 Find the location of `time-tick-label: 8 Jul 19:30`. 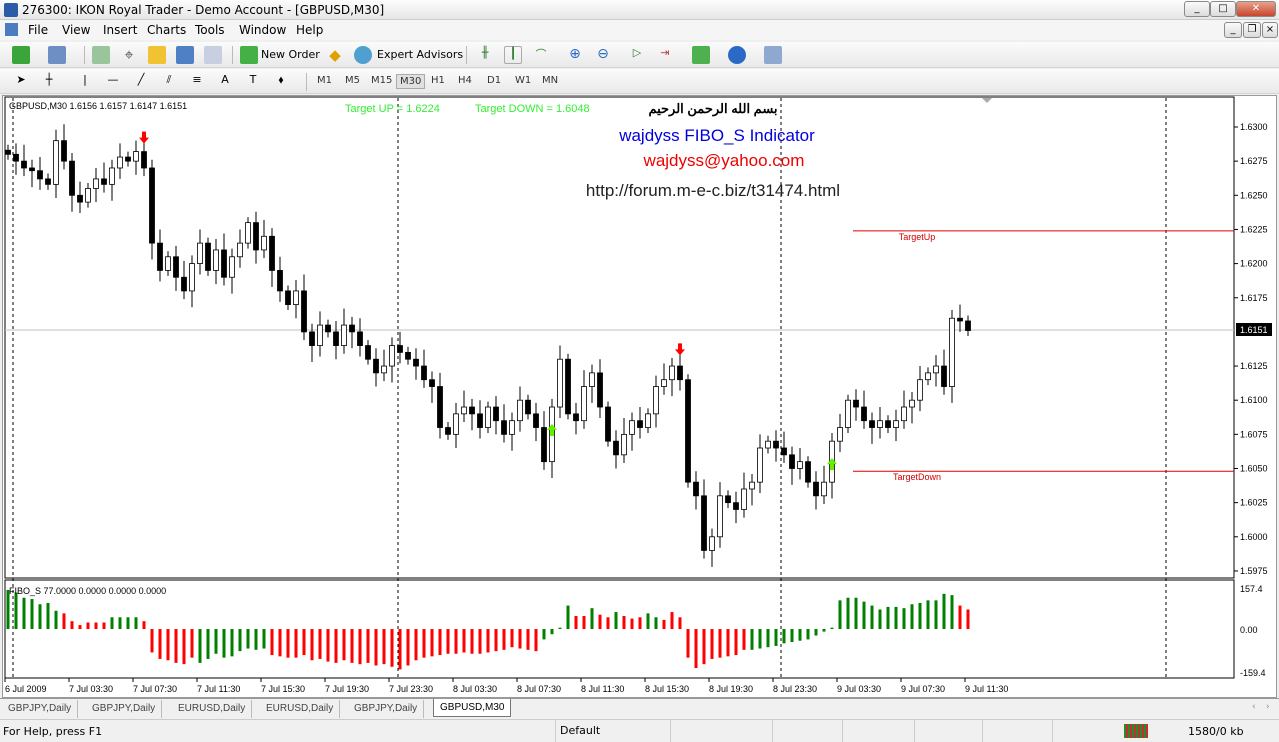

time-tick-label: 8 Jul 19:30 is located at coordinates (731, 689).